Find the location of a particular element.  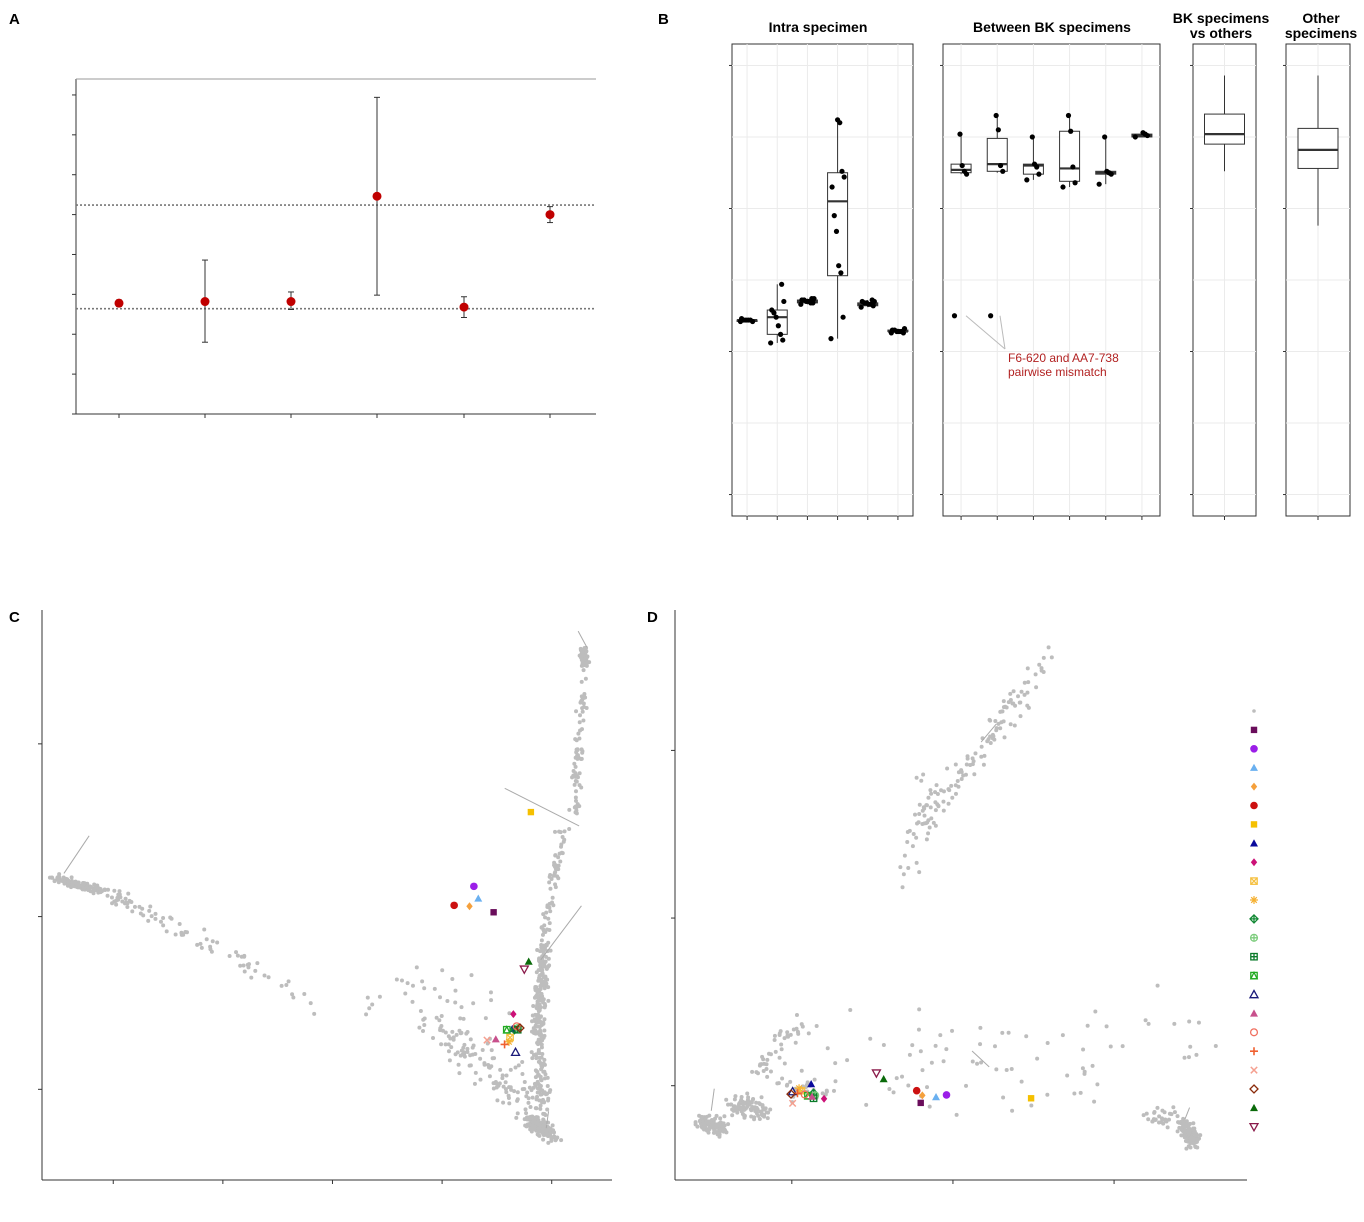

legend-marker-shape is located at coordinates (1254, 1070).